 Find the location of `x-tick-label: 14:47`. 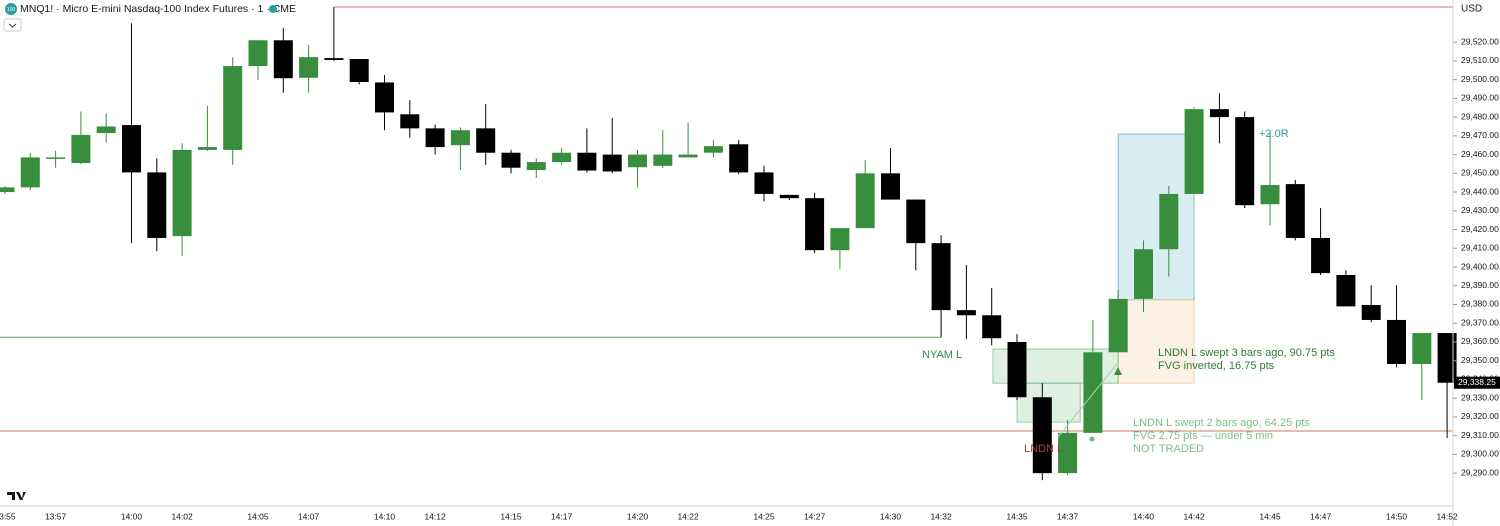

x-tick-label: 14:47 is located at coordinates (1321, 516).